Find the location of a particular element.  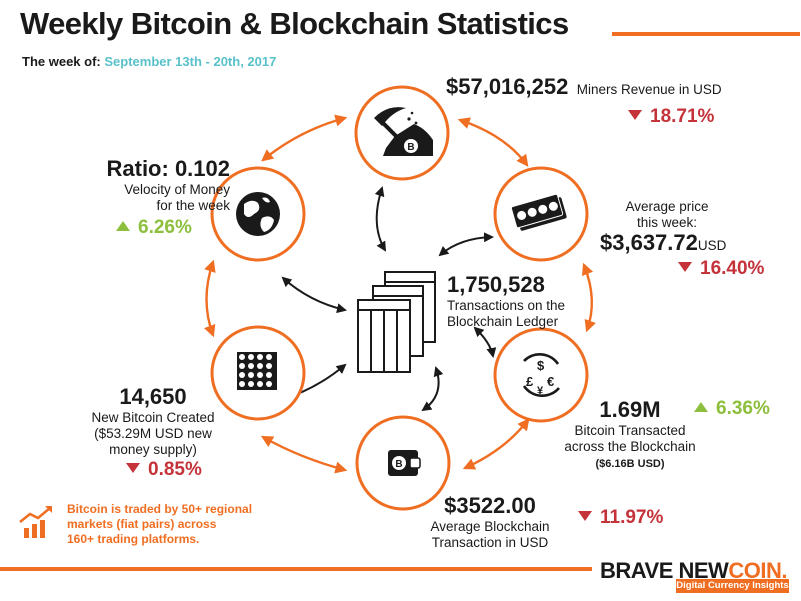

arc-banknotes-currency is located at coordinates (588, 297).